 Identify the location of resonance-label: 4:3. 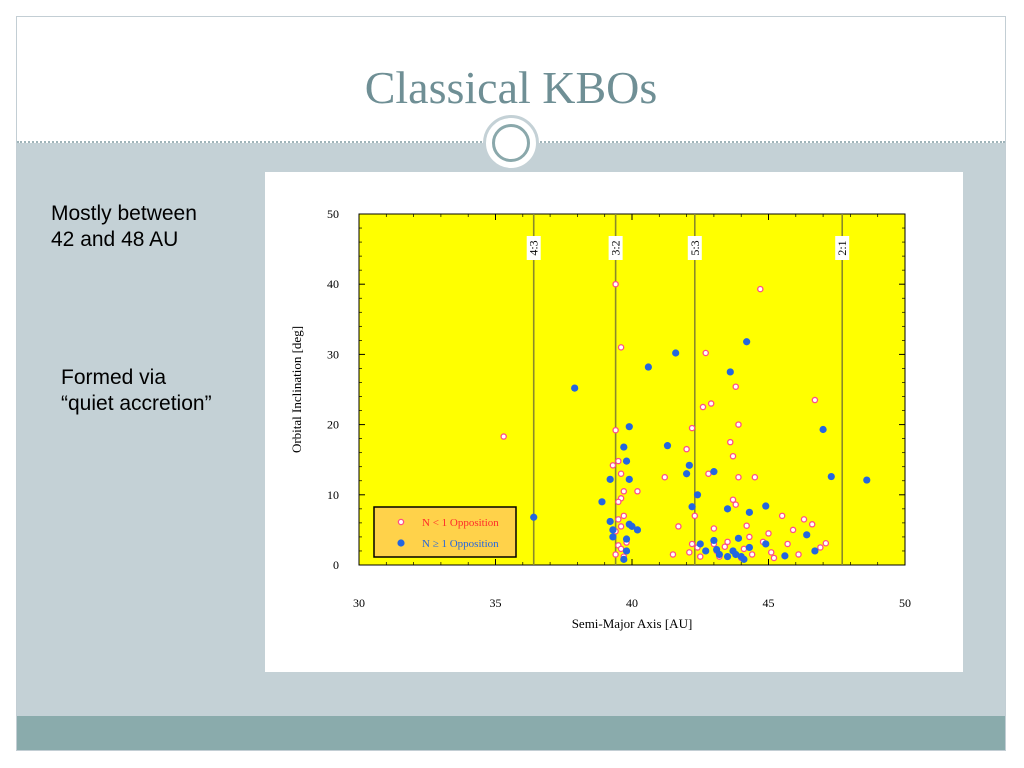
(534, 247).